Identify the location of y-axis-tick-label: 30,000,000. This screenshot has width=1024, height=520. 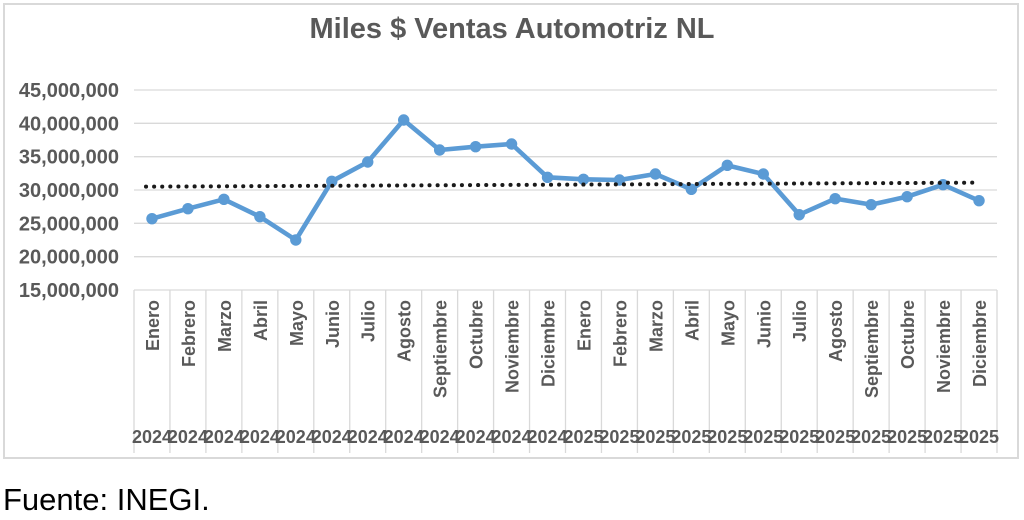
(69, 191).